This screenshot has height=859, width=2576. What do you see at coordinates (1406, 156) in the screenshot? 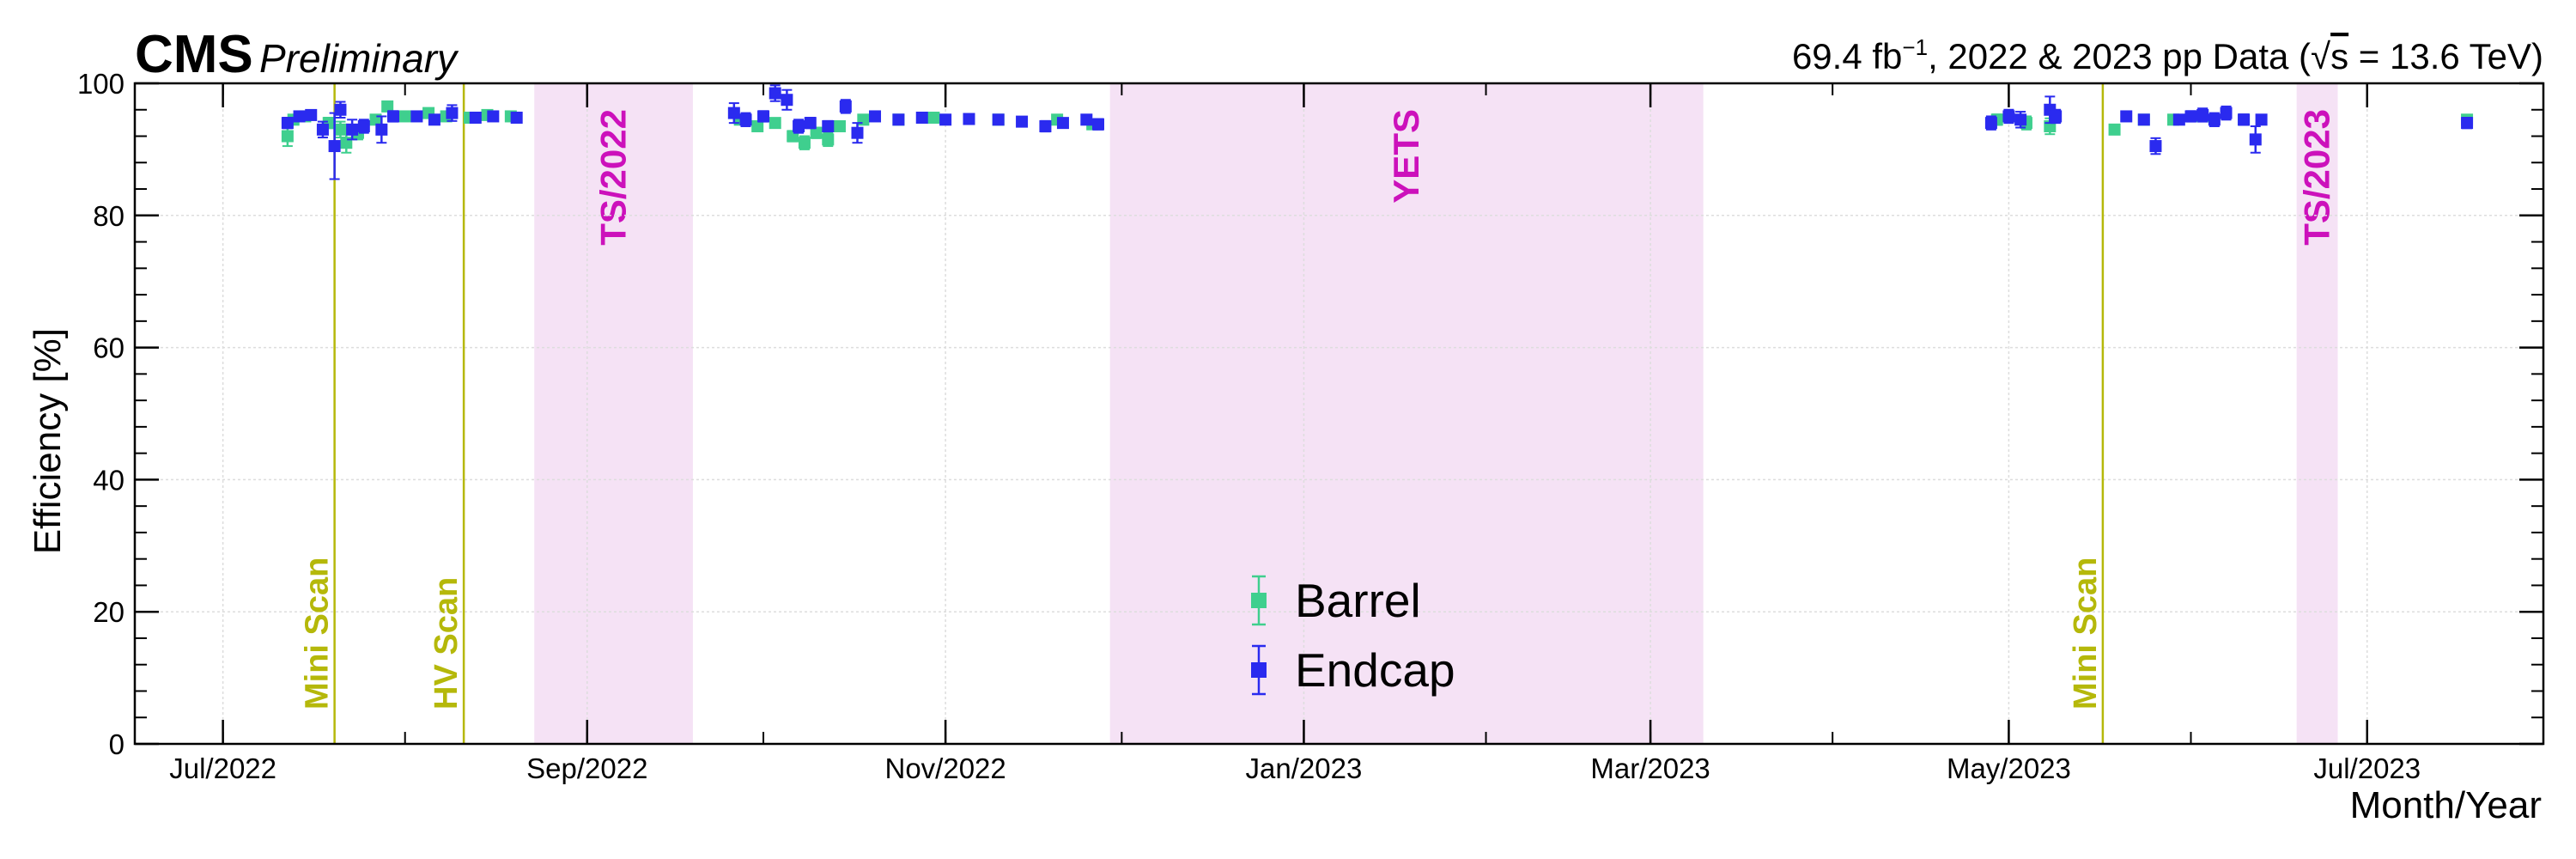
I see `shutdown-band-label: YETS` at bounding box center [1406, 156].